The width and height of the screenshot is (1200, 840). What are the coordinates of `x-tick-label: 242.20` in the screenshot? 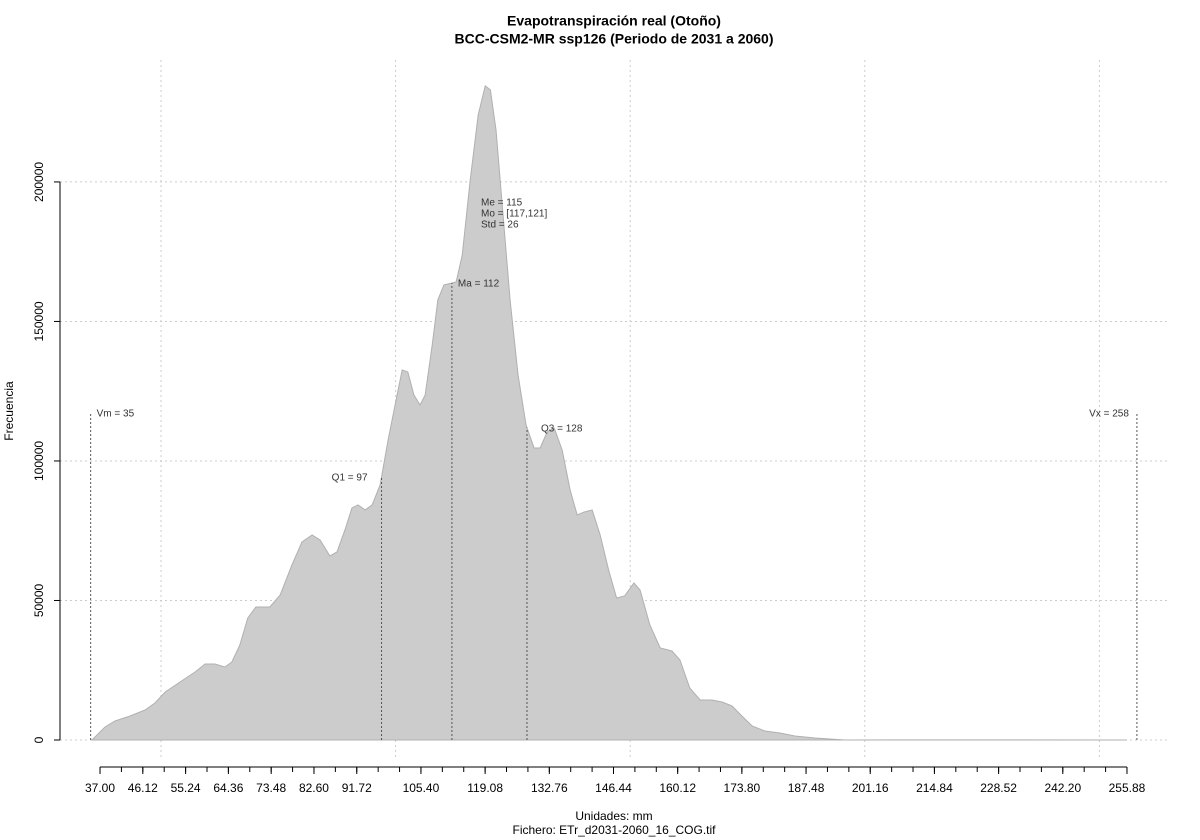 It's located at (1062, 788).